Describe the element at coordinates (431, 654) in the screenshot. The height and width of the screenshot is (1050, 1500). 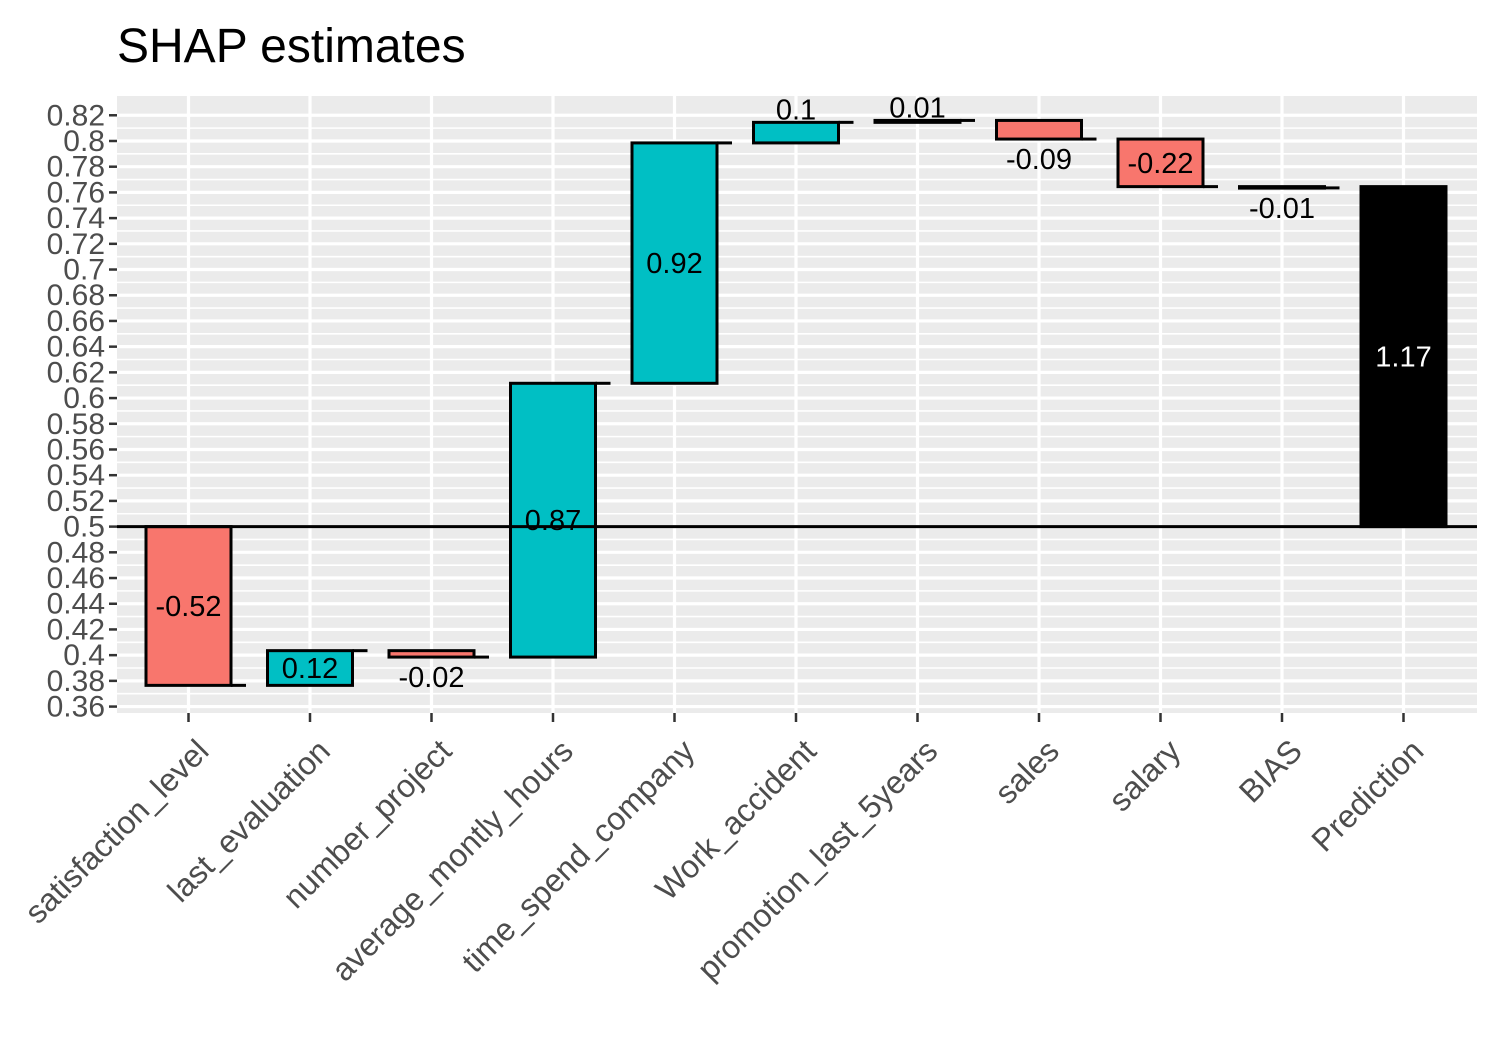
I see `bar-number_project` at that location.